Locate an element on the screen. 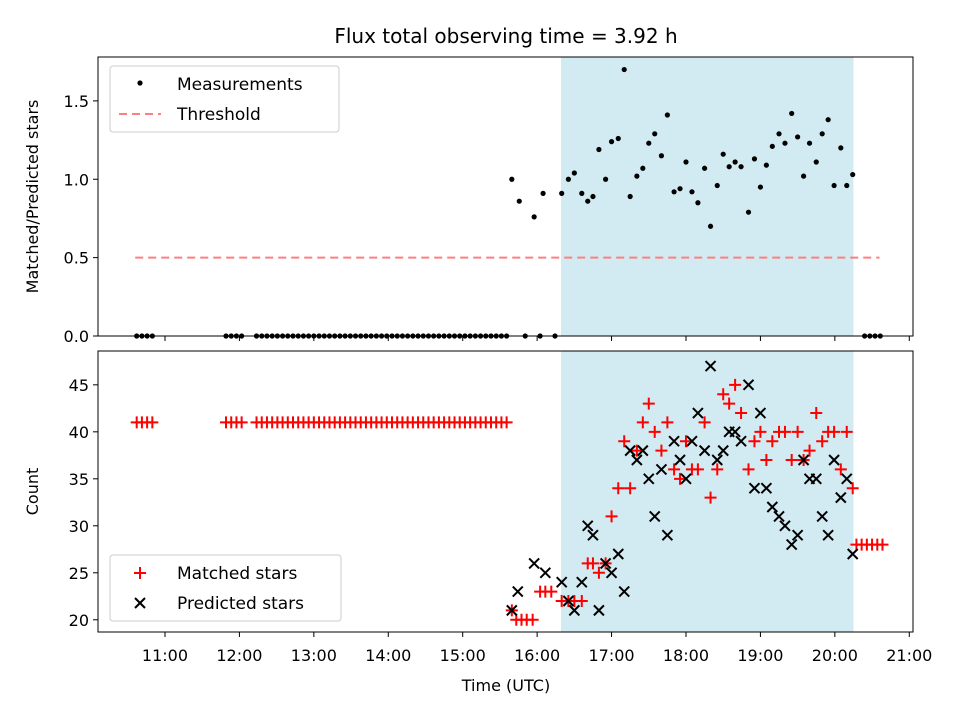 The width and height of the screenshot is (960, 720). ratio-y-axis-label: Matched/Predicted stars is located at coordinates (32, 197).